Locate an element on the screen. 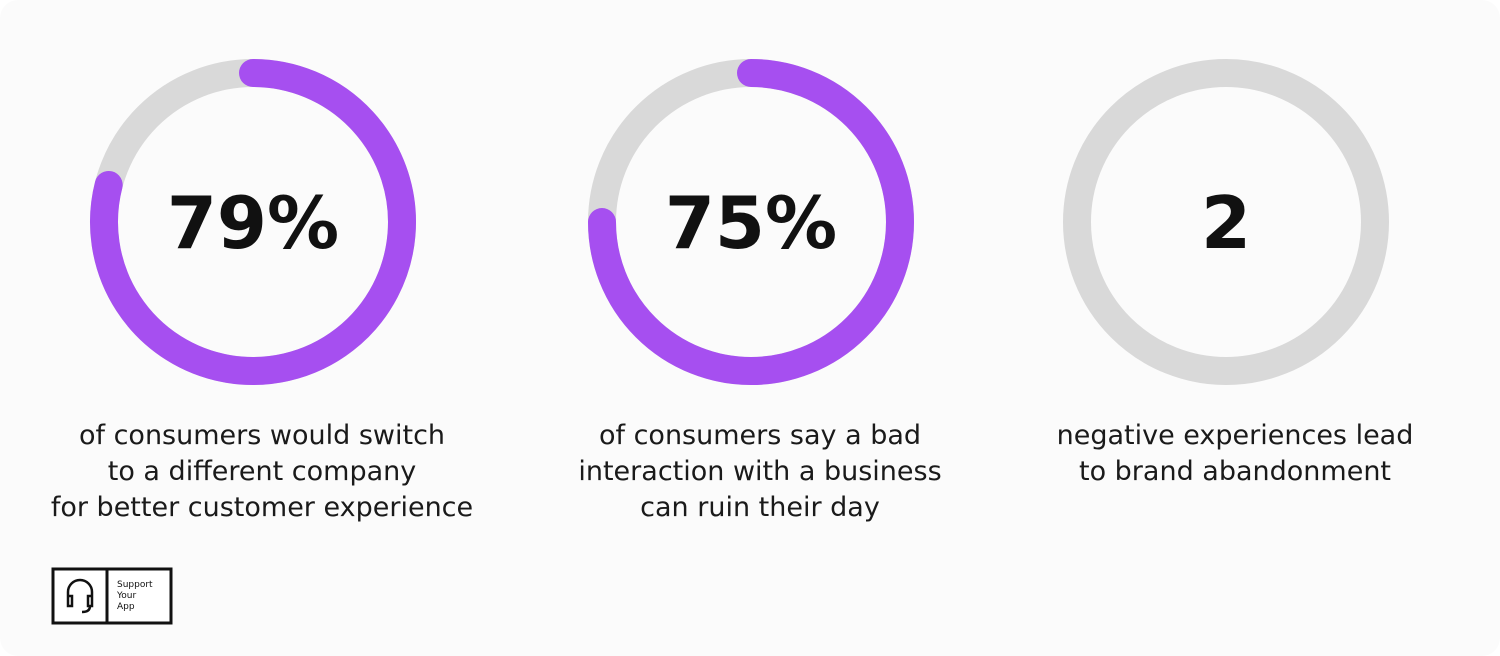 The height and width of the screenshot is (656, 1500). stat-description: of consumers would switch is located at coordinates (262, 435).